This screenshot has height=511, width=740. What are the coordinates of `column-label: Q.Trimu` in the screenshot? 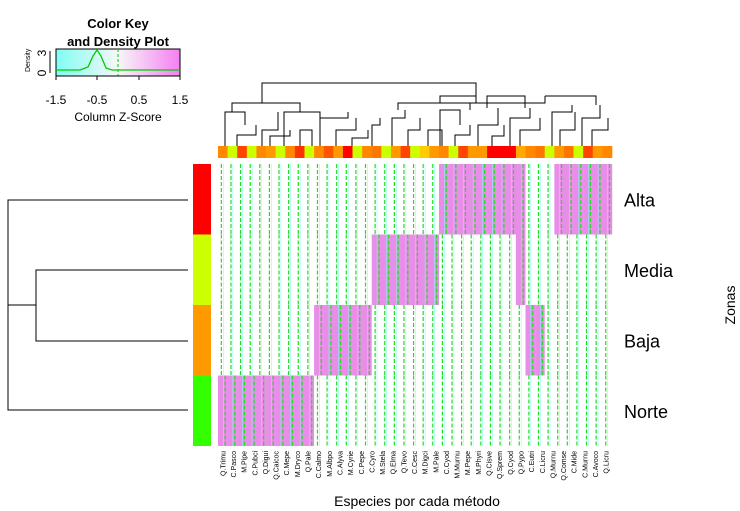 It's located at (223, 463).